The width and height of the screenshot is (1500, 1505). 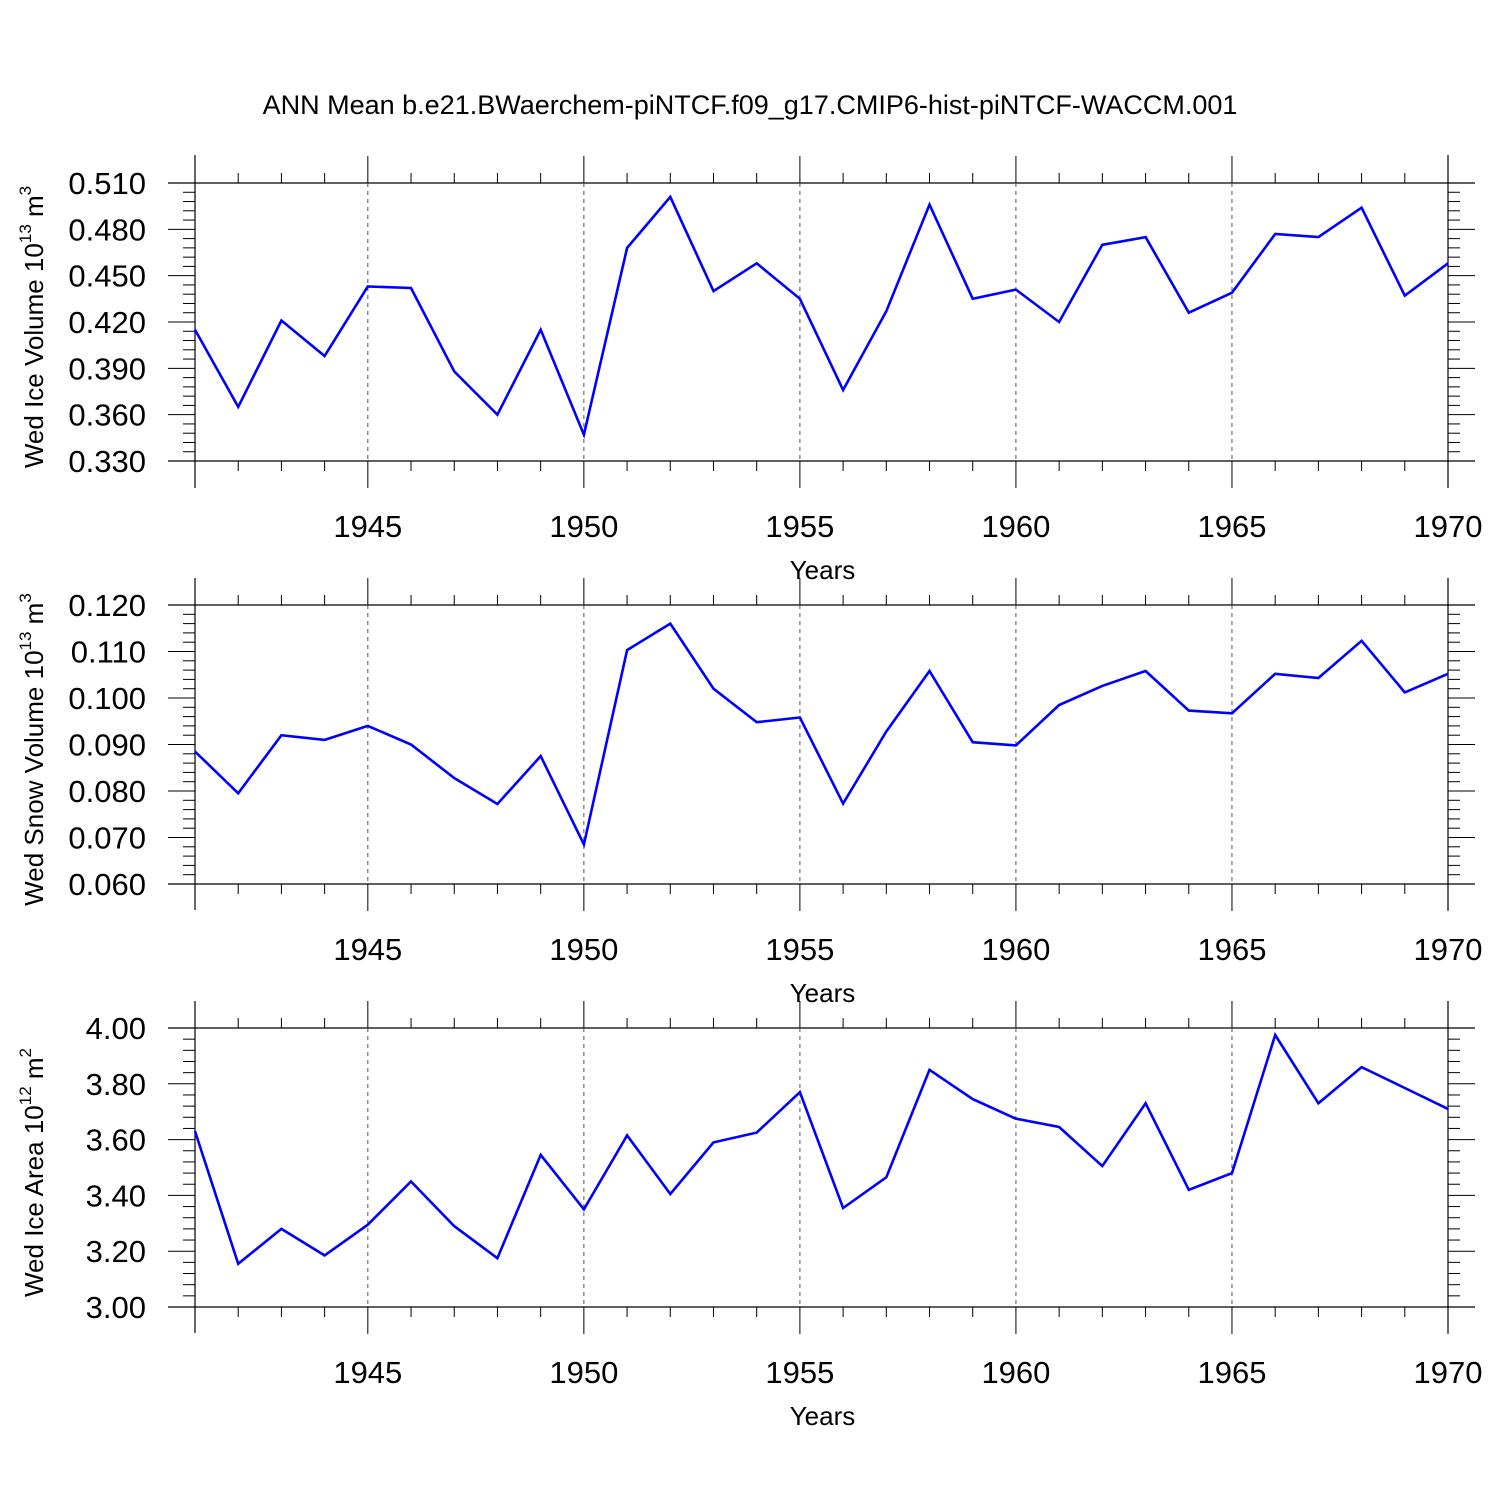 What do you see at coordinates (32, 749) in the screenshot?
I see `y-axis-label: Wed Snow Volume 1013 m3` at bounding box center [32, 749].